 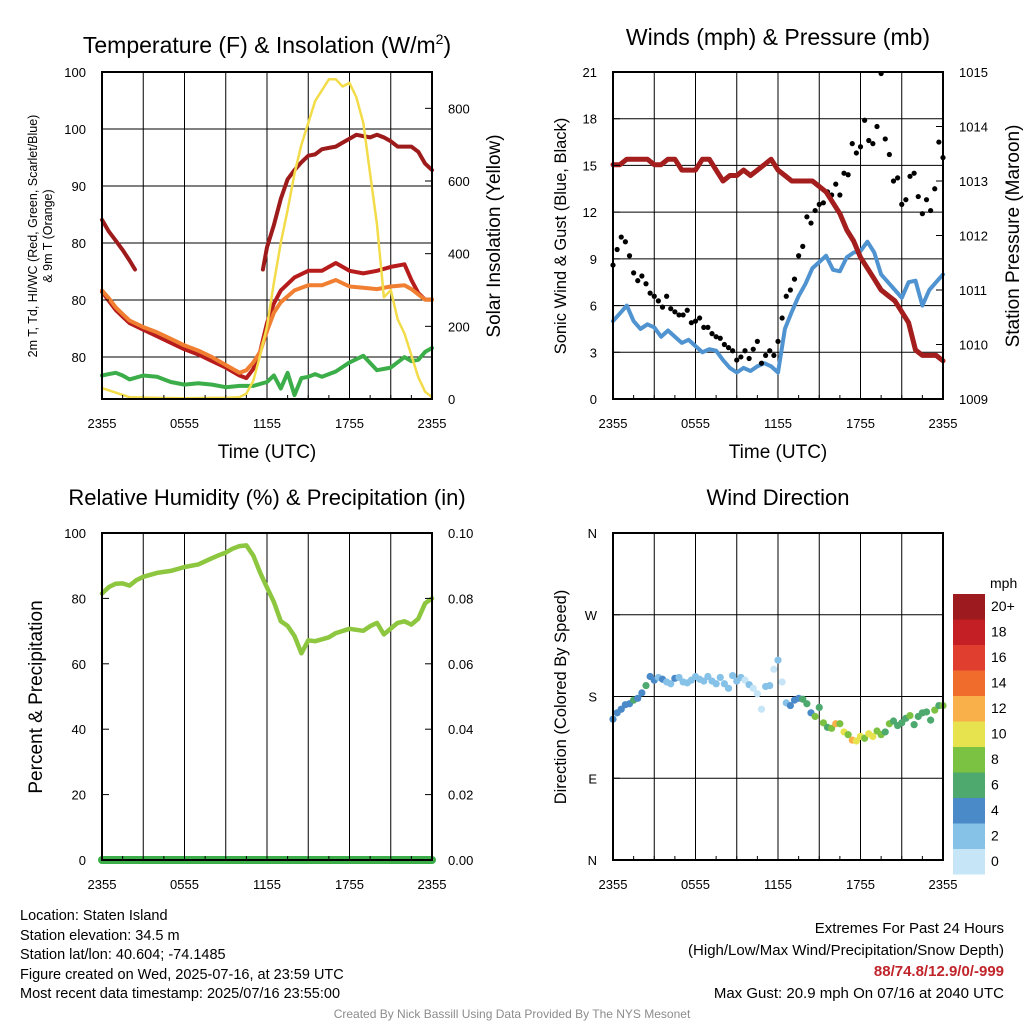 I want to click on colorbar-label: 20+, so click(x=1003, y=606).